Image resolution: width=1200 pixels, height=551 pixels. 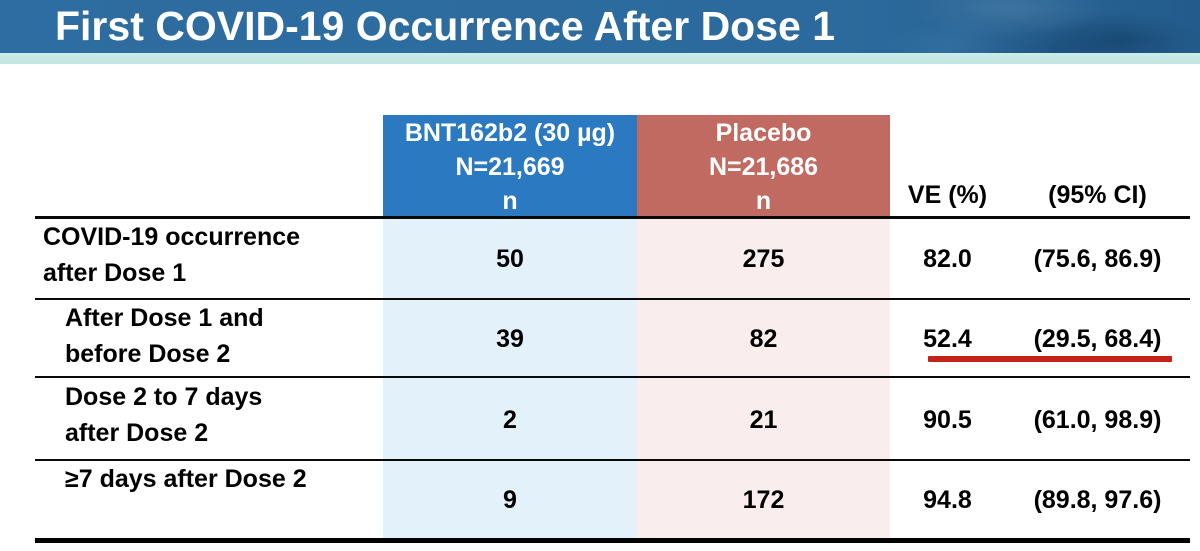 I want to click on row-label-after-dose1-before-dose2: After Dose 1 and before Dose 2, so click(x=209, y=339).